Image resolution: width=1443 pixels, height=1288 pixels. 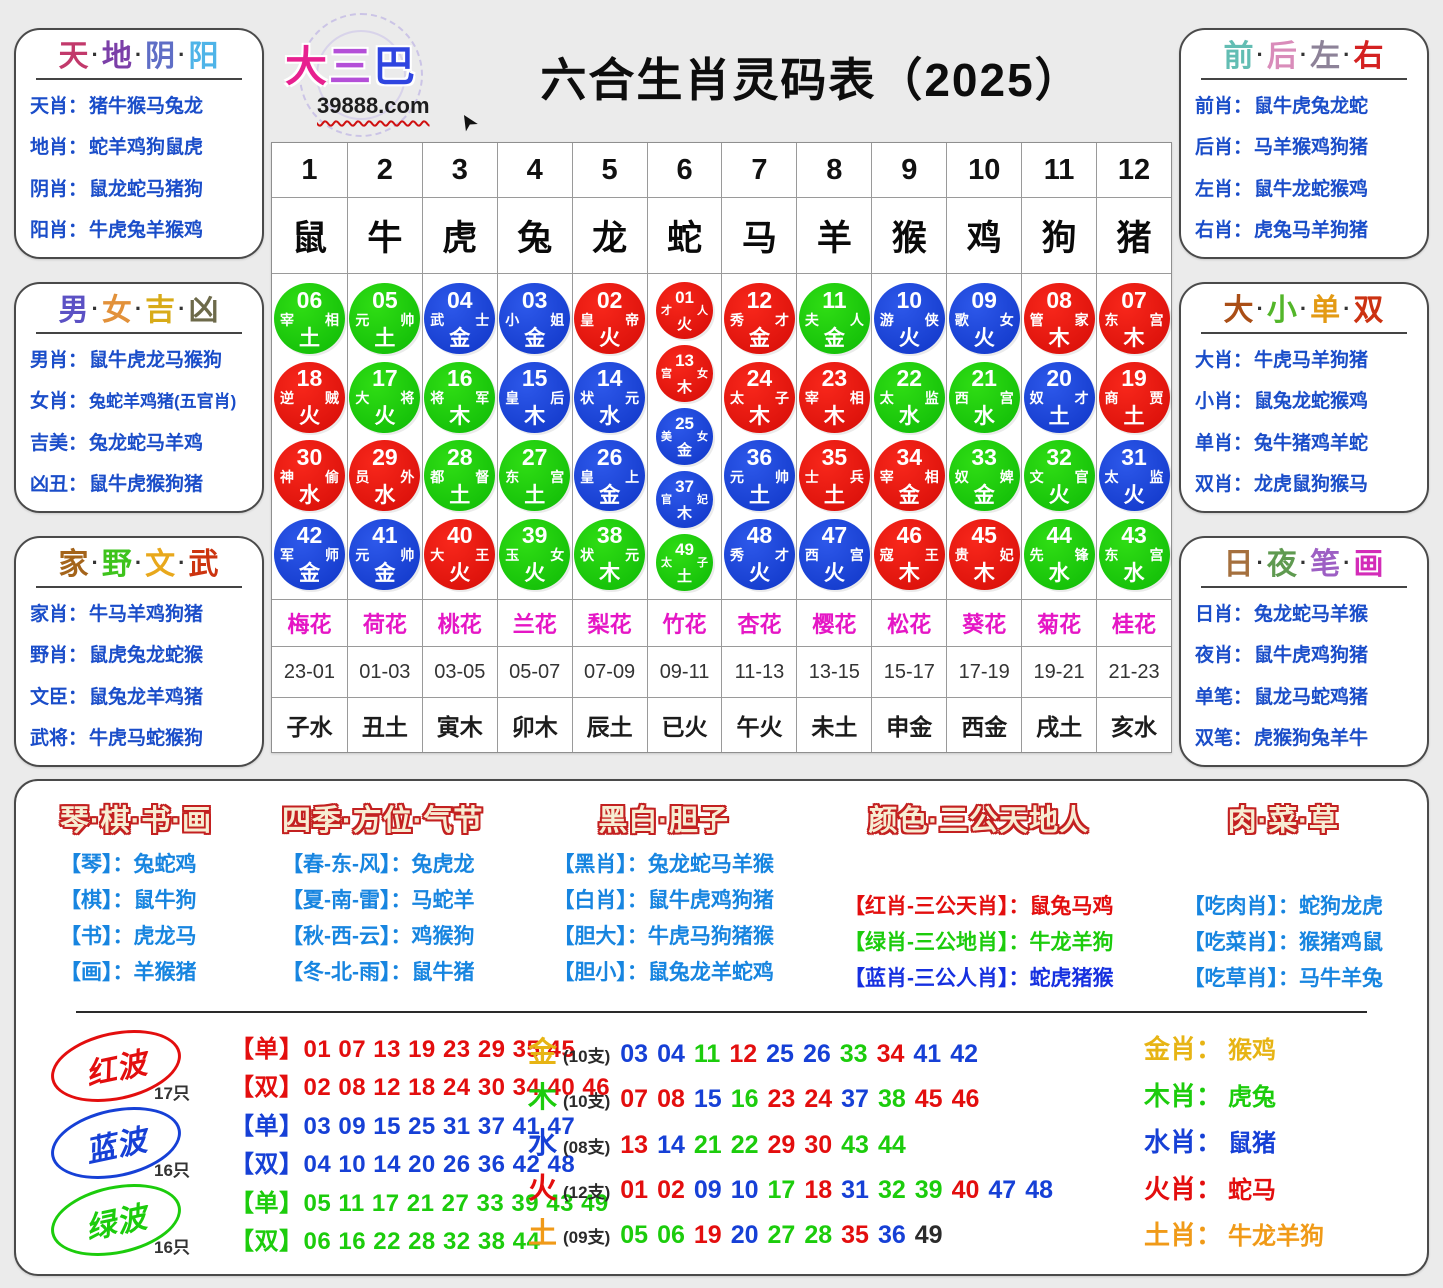 I want to click on ball-title-left: 将, so click(x=437, y=398).